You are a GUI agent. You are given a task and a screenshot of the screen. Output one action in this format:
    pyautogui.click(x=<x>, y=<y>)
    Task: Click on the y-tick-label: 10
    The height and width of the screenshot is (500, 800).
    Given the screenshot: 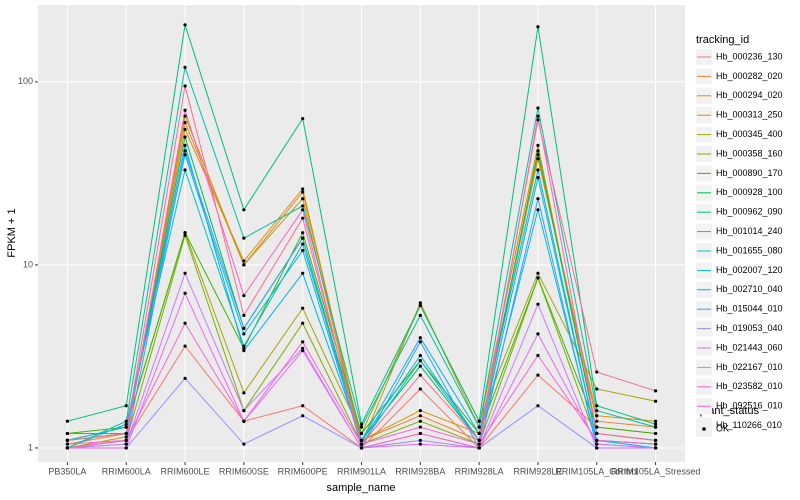 What is the action you would take?
    pyautogui.click(x=28, y=264)
    